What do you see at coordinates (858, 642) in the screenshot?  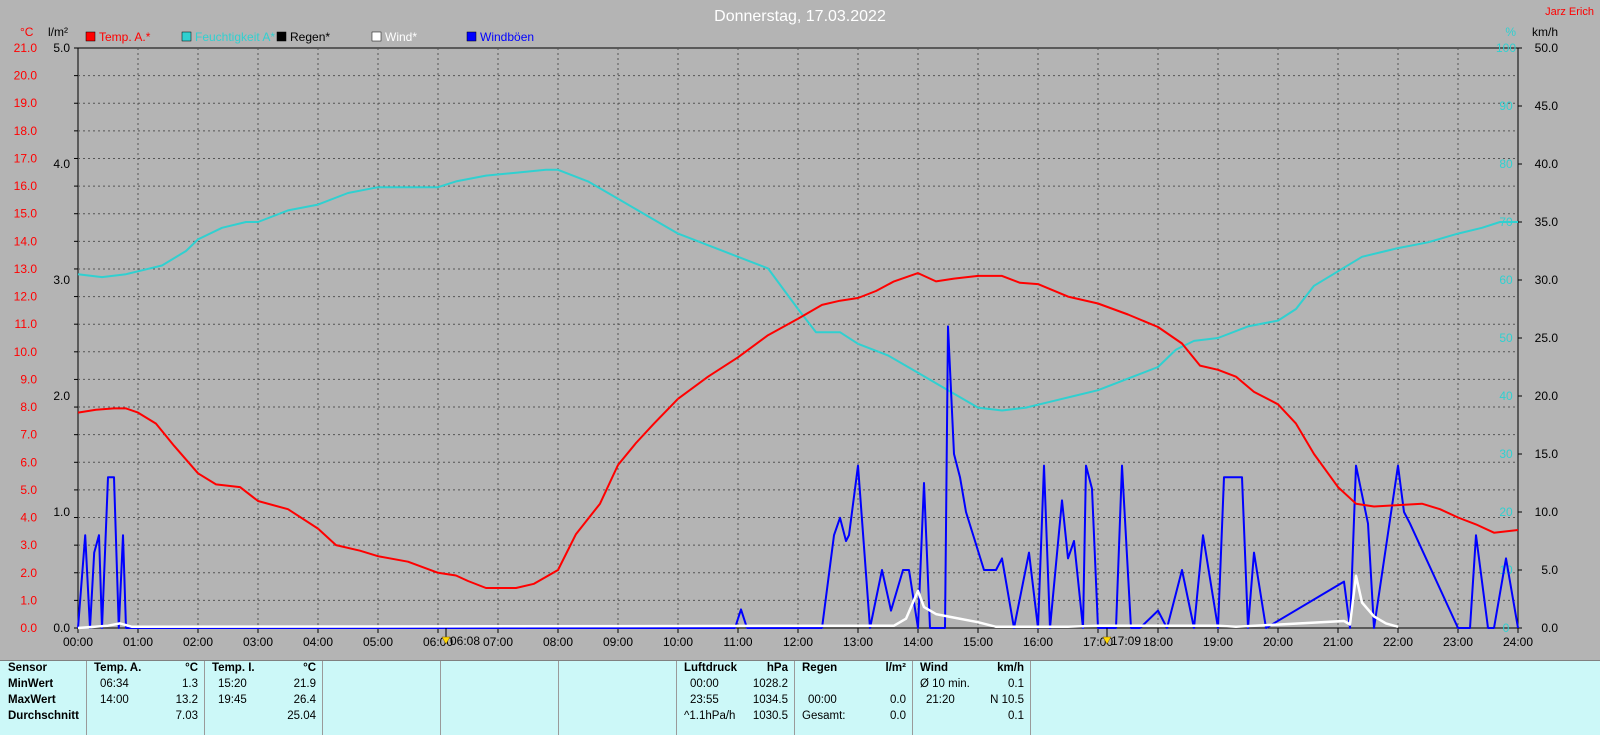 I see `x-tick-label: 13:00` at bounding box center [858, 642].